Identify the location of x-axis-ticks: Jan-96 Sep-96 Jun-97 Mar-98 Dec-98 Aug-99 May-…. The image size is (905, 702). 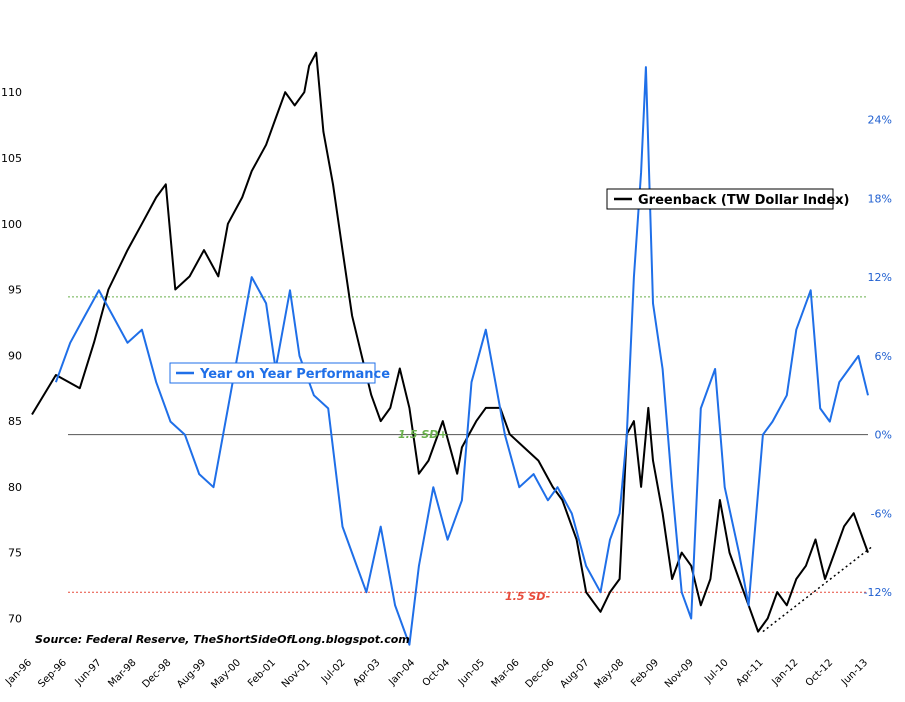
(436, 674).